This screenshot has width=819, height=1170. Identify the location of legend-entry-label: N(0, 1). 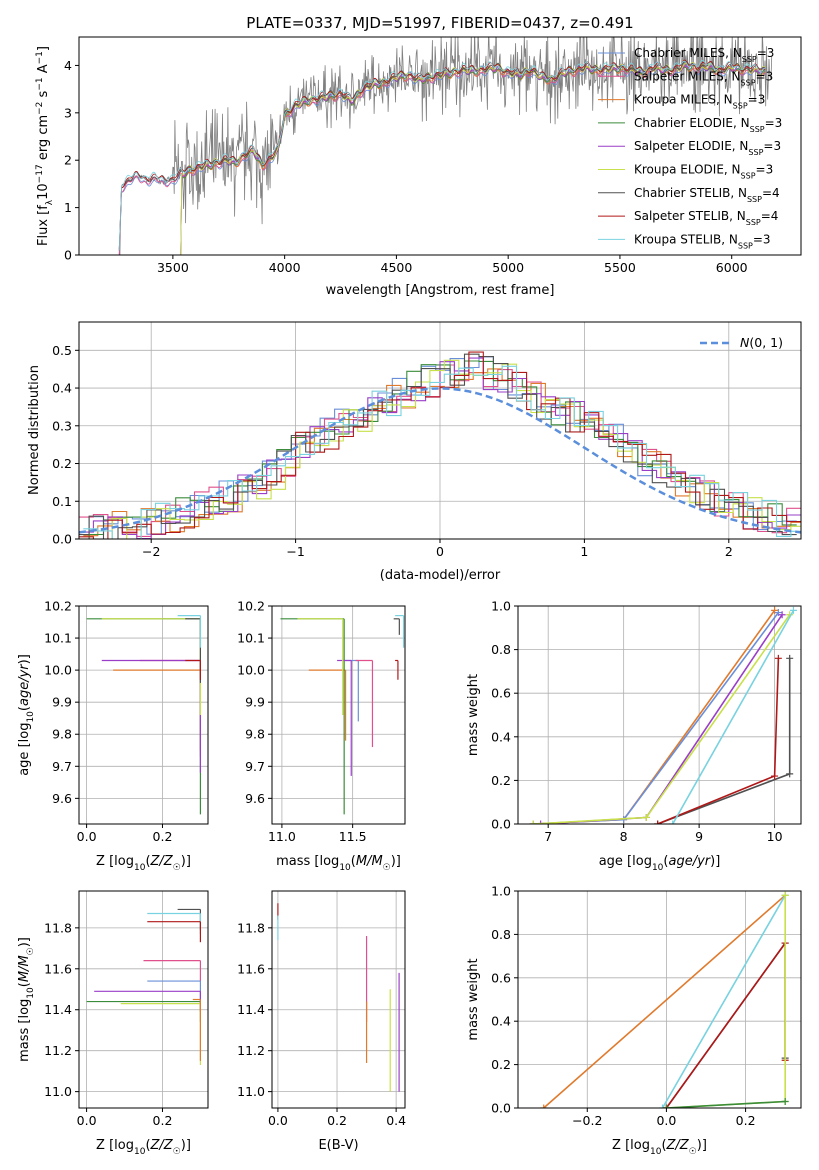
(761, 342).